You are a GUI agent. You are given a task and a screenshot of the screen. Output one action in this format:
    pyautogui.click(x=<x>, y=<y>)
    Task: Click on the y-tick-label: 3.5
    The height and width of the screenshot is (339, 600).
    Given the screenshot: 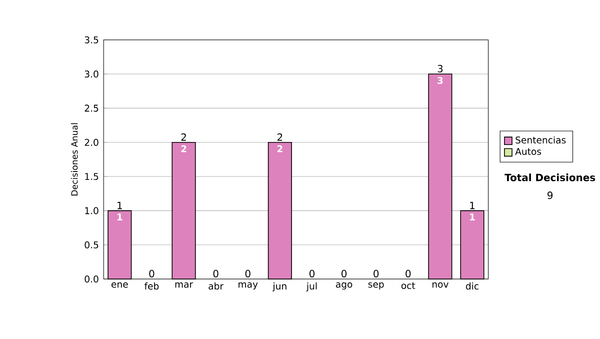 What is the action you would take?
    pyautogui.click(x=91, y=40)
    